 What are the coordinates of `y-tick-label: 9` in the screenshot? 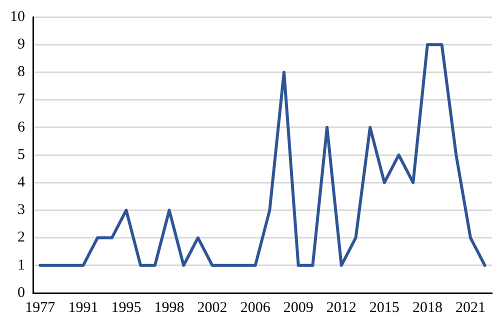 It's located at (21, 44).